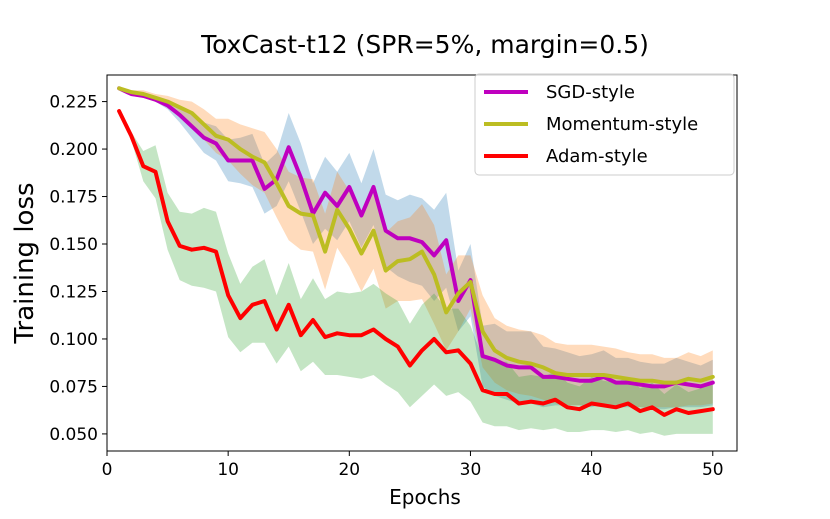 The width and height of the screenshot is (830, 519). What do you see at coordinates (413, 465) in the screenshot?
I see `x-axis: 0 10 20 30 40 50` at bounding box center [413, 465].